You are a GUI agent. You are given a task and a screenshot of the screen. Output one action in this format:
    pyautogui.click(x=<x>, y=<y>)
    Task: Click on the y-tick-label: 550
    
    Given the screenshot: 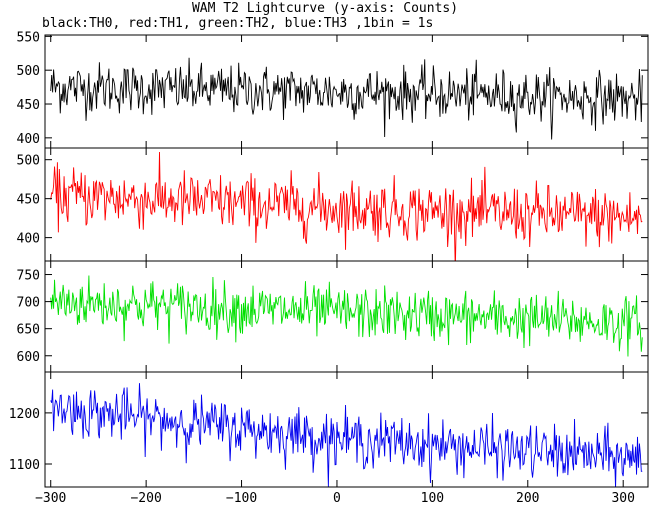 What is the action you would take?
    pyautogui.click(x=28, y=37)
    